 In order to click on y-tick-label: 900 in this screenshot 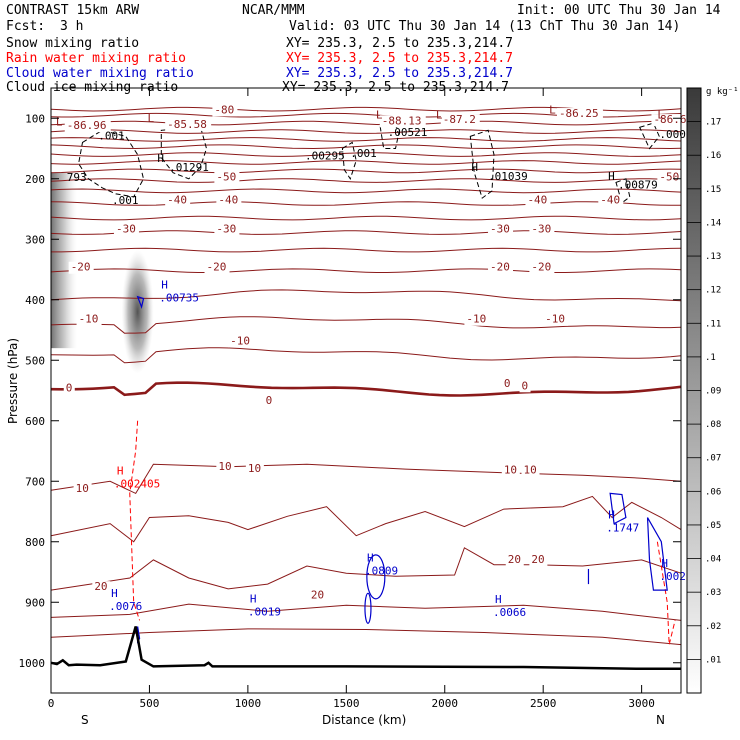, I will do `click(35, 602)`.